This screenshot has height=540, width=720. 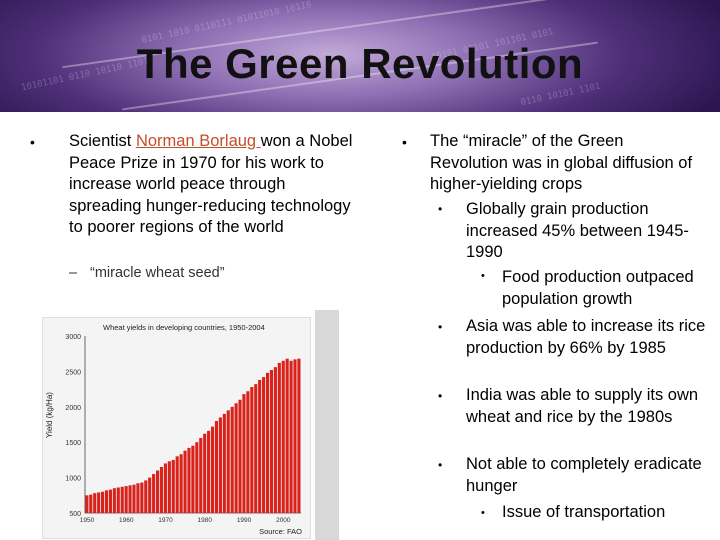 I want to click on bar-1963, so click(x=138, y=498).